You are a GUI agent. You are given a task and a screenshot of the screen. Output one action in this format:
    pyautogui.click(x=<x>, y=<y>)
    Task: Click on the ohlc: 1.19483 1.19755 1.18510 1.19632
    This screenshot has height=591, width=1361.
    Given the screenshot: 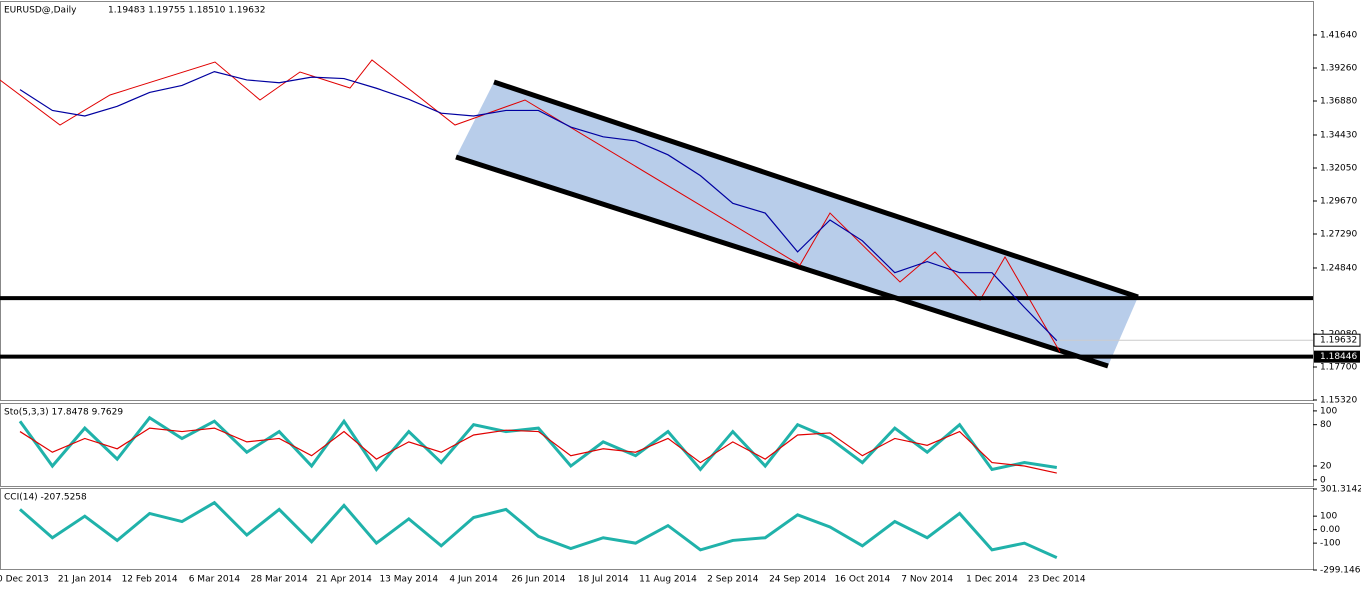 What is the action you would take?
    pyautogui.click(x=186, y=11)
    